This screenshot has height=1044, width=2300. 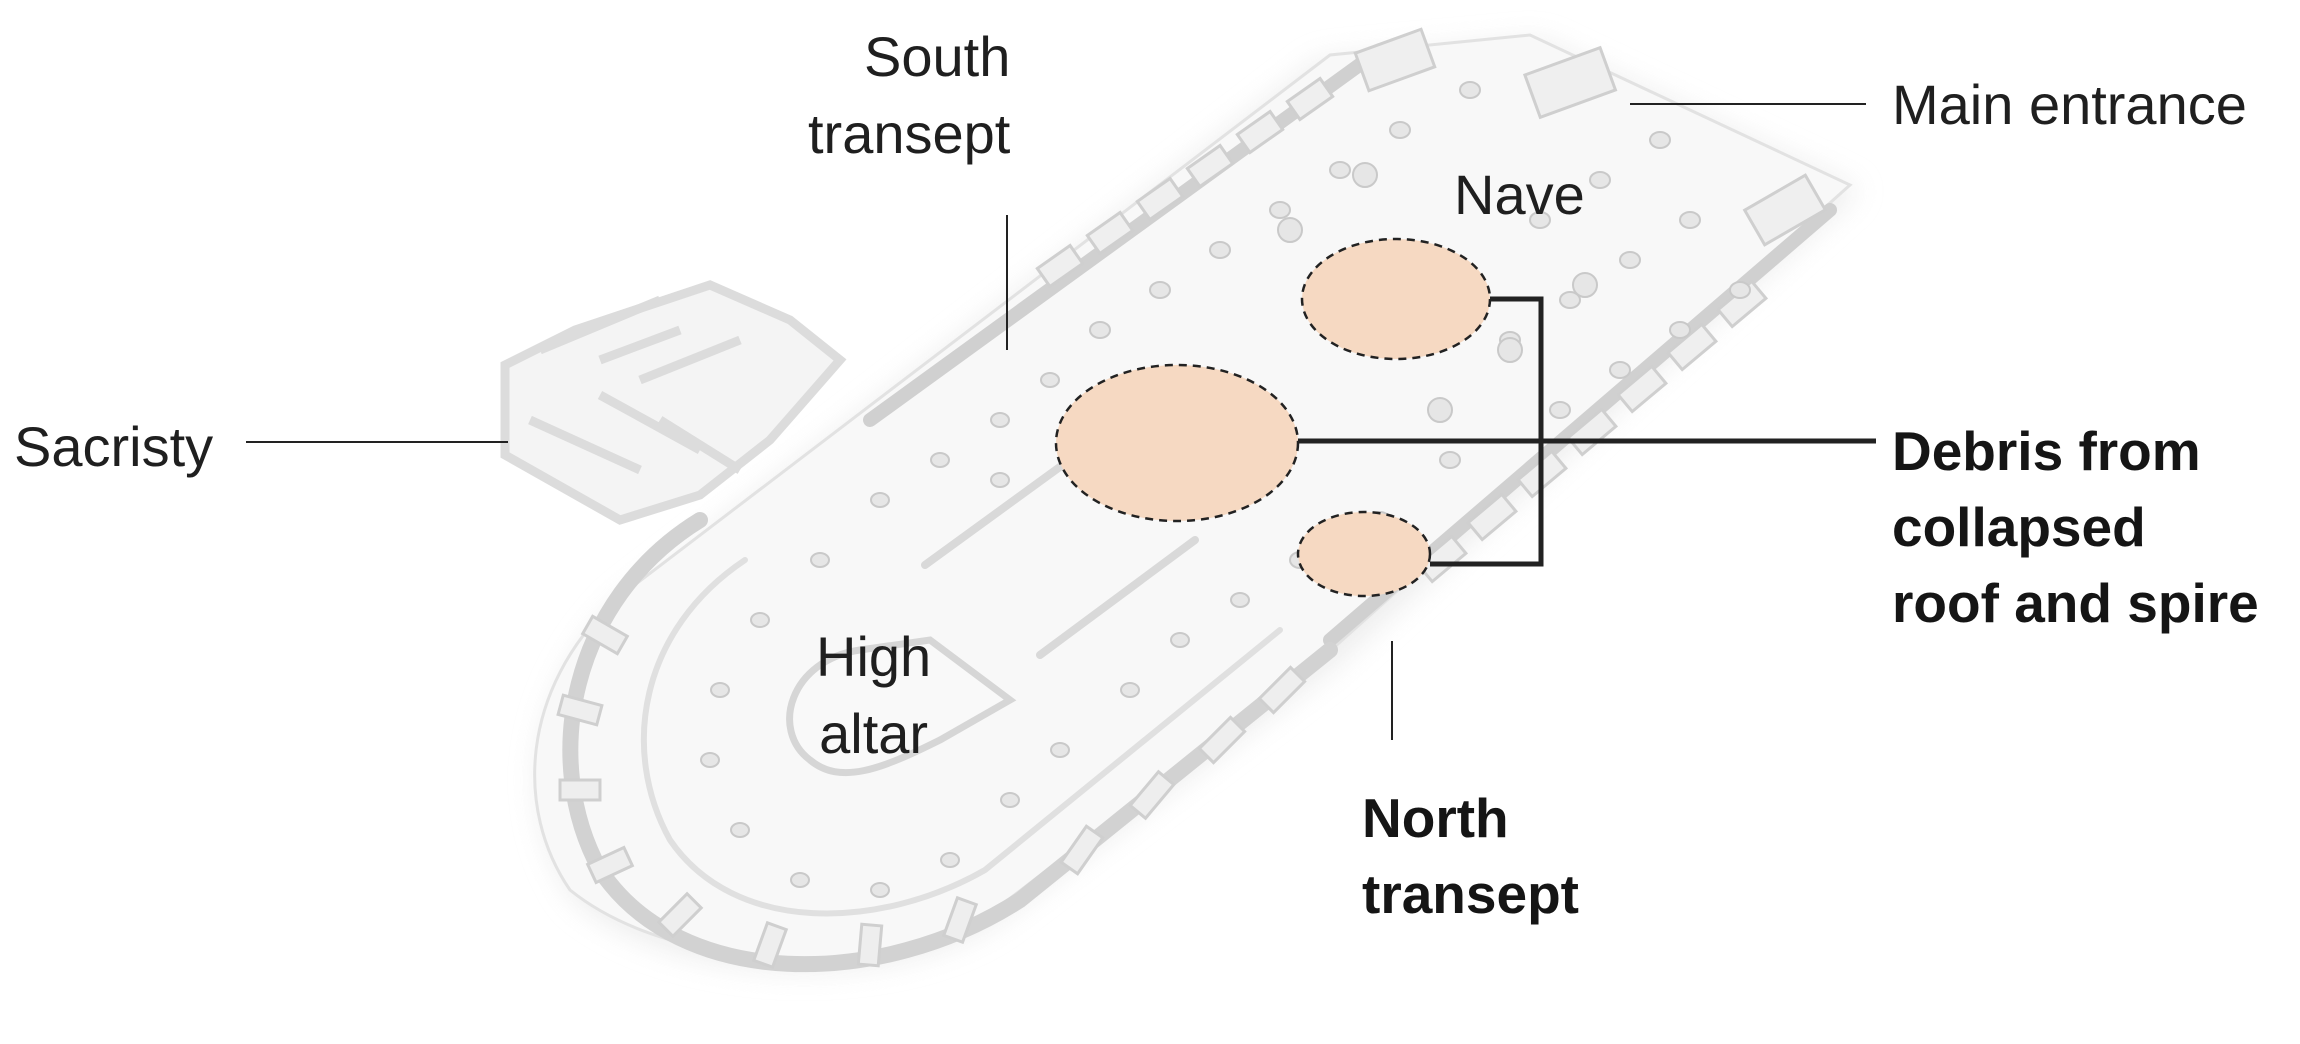 What do you see at coordinates (1470, 857) in the screenshot?
I see `label-north-transept: North transept` at bounding box center [1470, 857].